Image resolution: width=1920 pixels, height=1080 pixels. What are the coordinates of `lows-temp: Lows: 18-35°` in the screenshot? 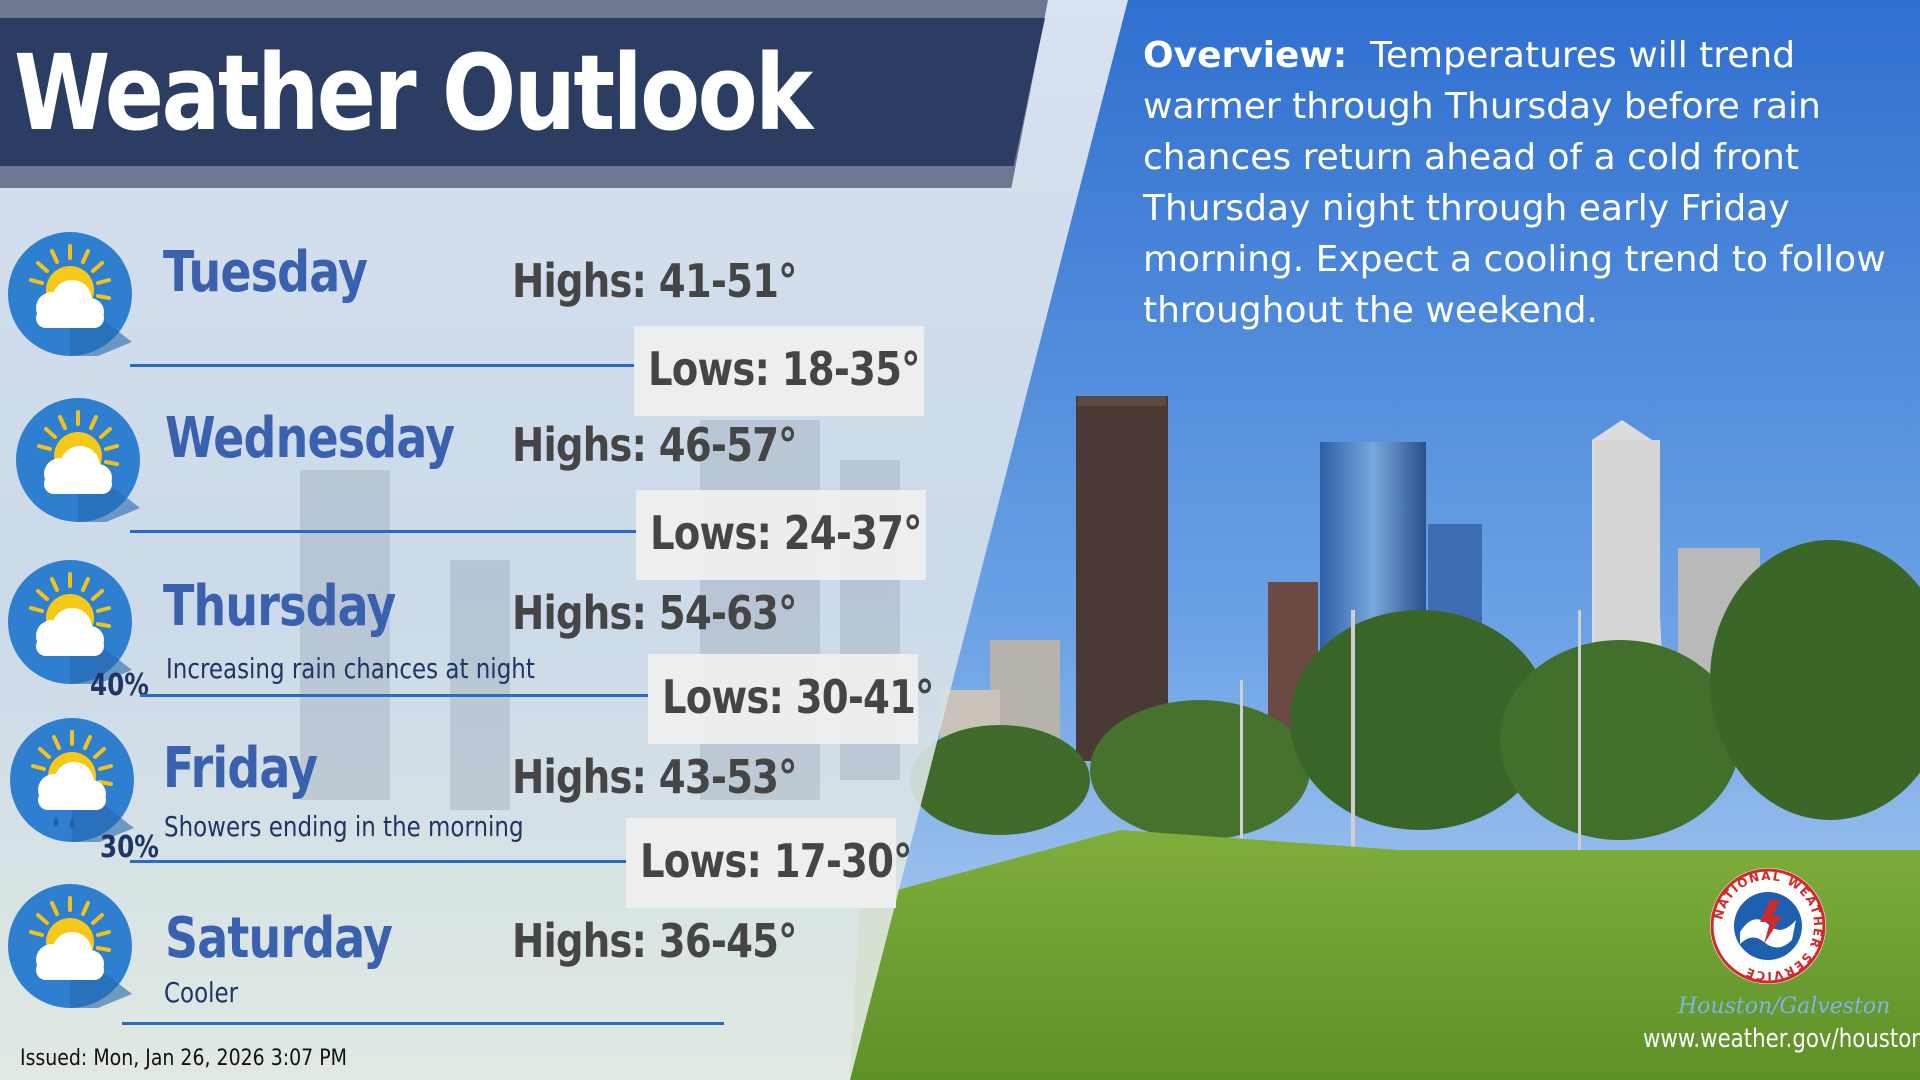 It's located at (784, 369).